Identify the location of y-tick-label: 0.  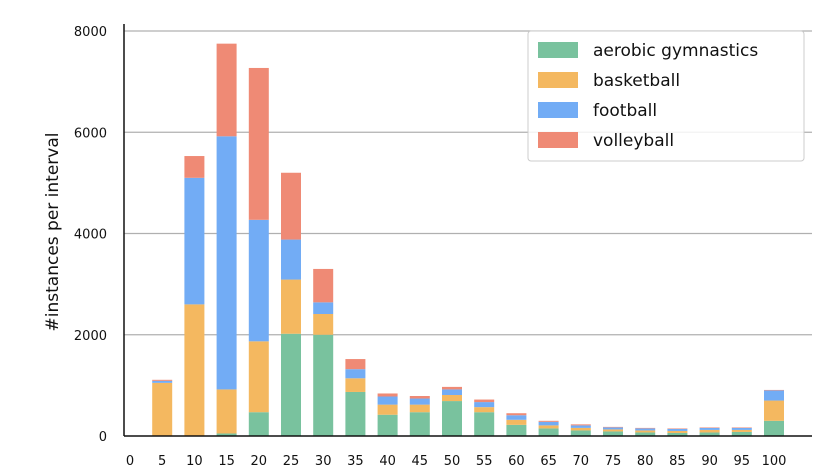
(103, 437).